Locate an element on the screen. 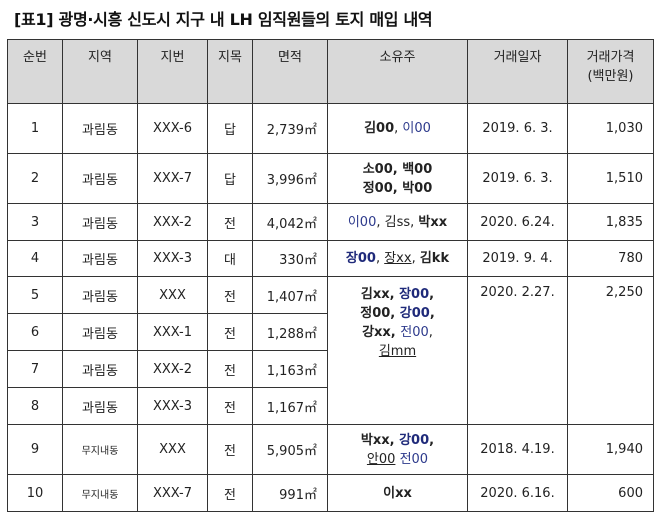 The image size is (658, 512). row-size: 3,996㎡ is located at coordinates (290, 178).